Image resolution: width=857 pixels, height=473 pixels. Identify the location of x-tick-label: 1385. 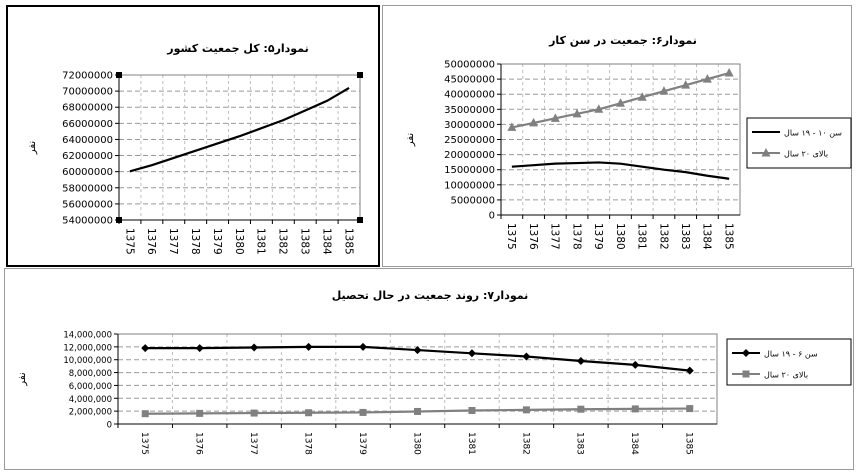
(728, 236).